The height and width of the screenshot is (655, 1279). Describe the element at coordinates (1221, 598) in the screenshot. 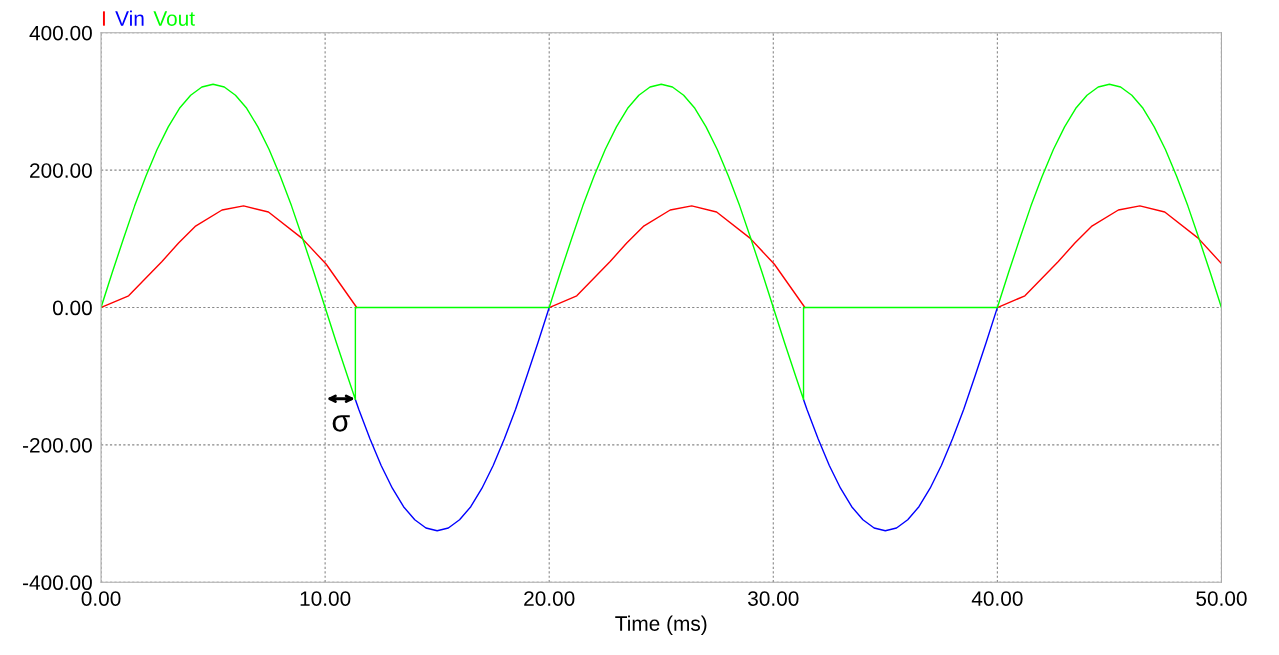

I see `x-tick-label: 50.00` at that location.